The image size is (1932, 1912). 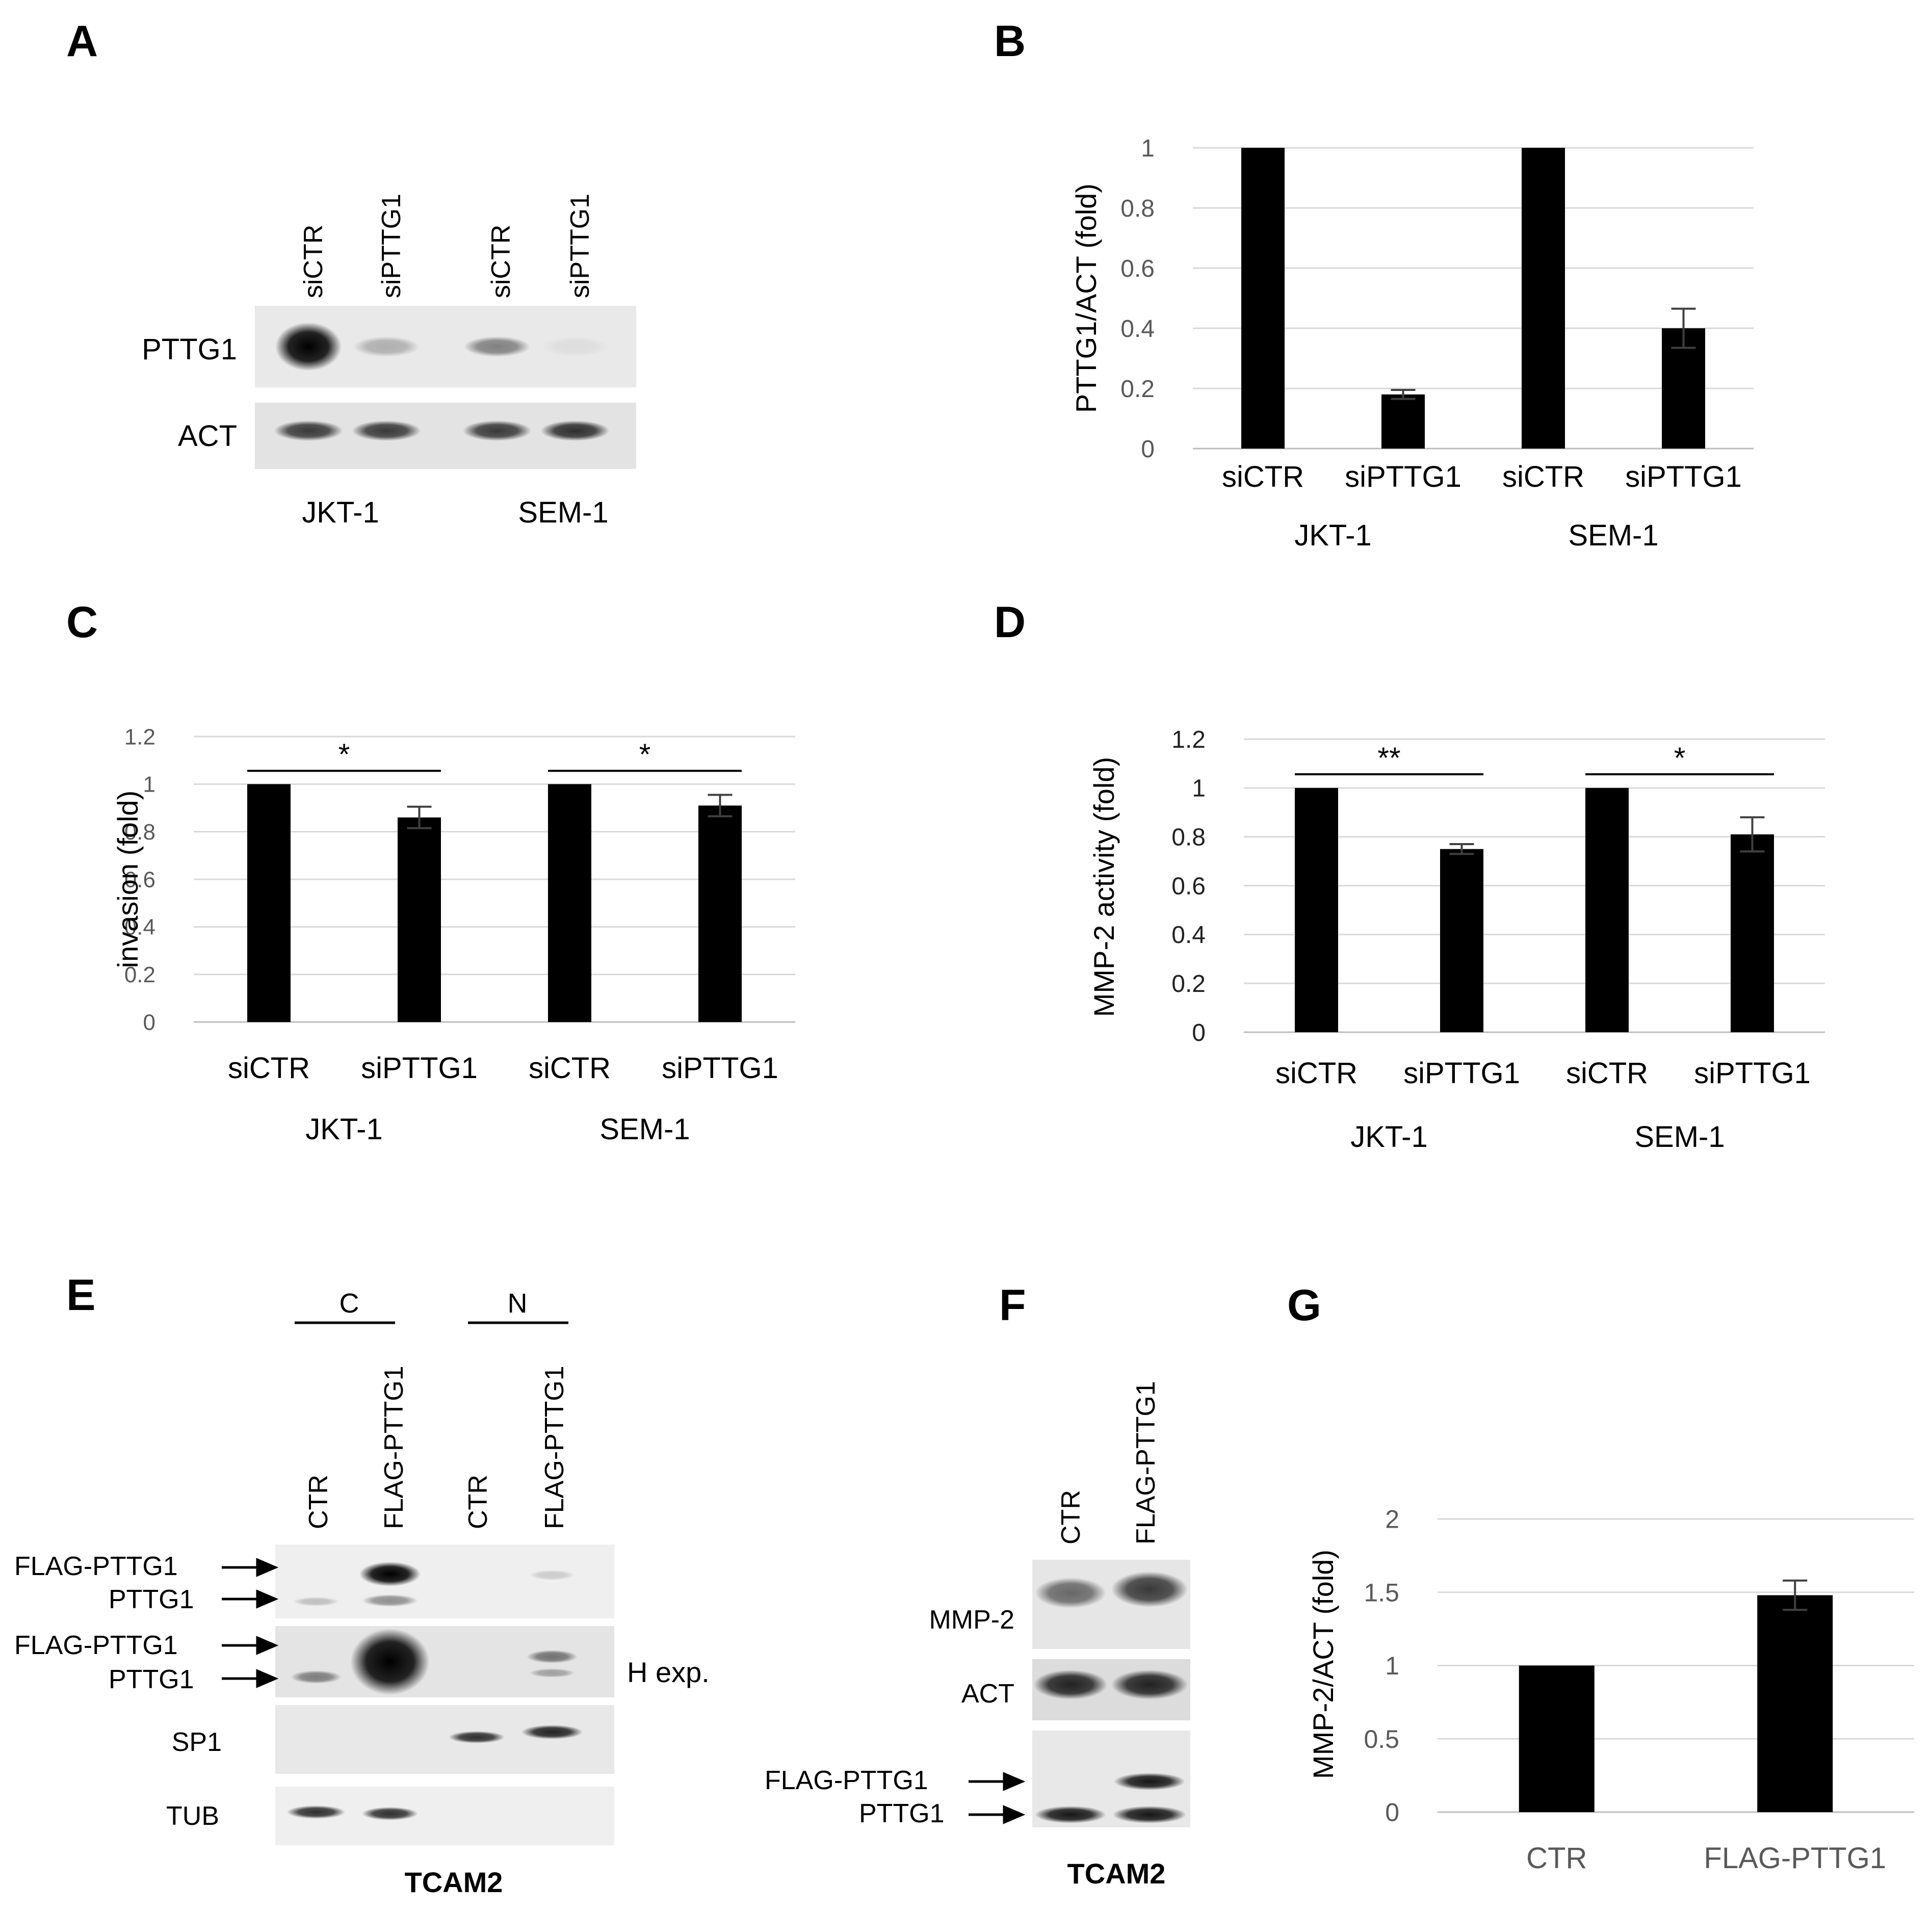 I want to click on y-tick-label: 2, so click(x=1392, y=1519).